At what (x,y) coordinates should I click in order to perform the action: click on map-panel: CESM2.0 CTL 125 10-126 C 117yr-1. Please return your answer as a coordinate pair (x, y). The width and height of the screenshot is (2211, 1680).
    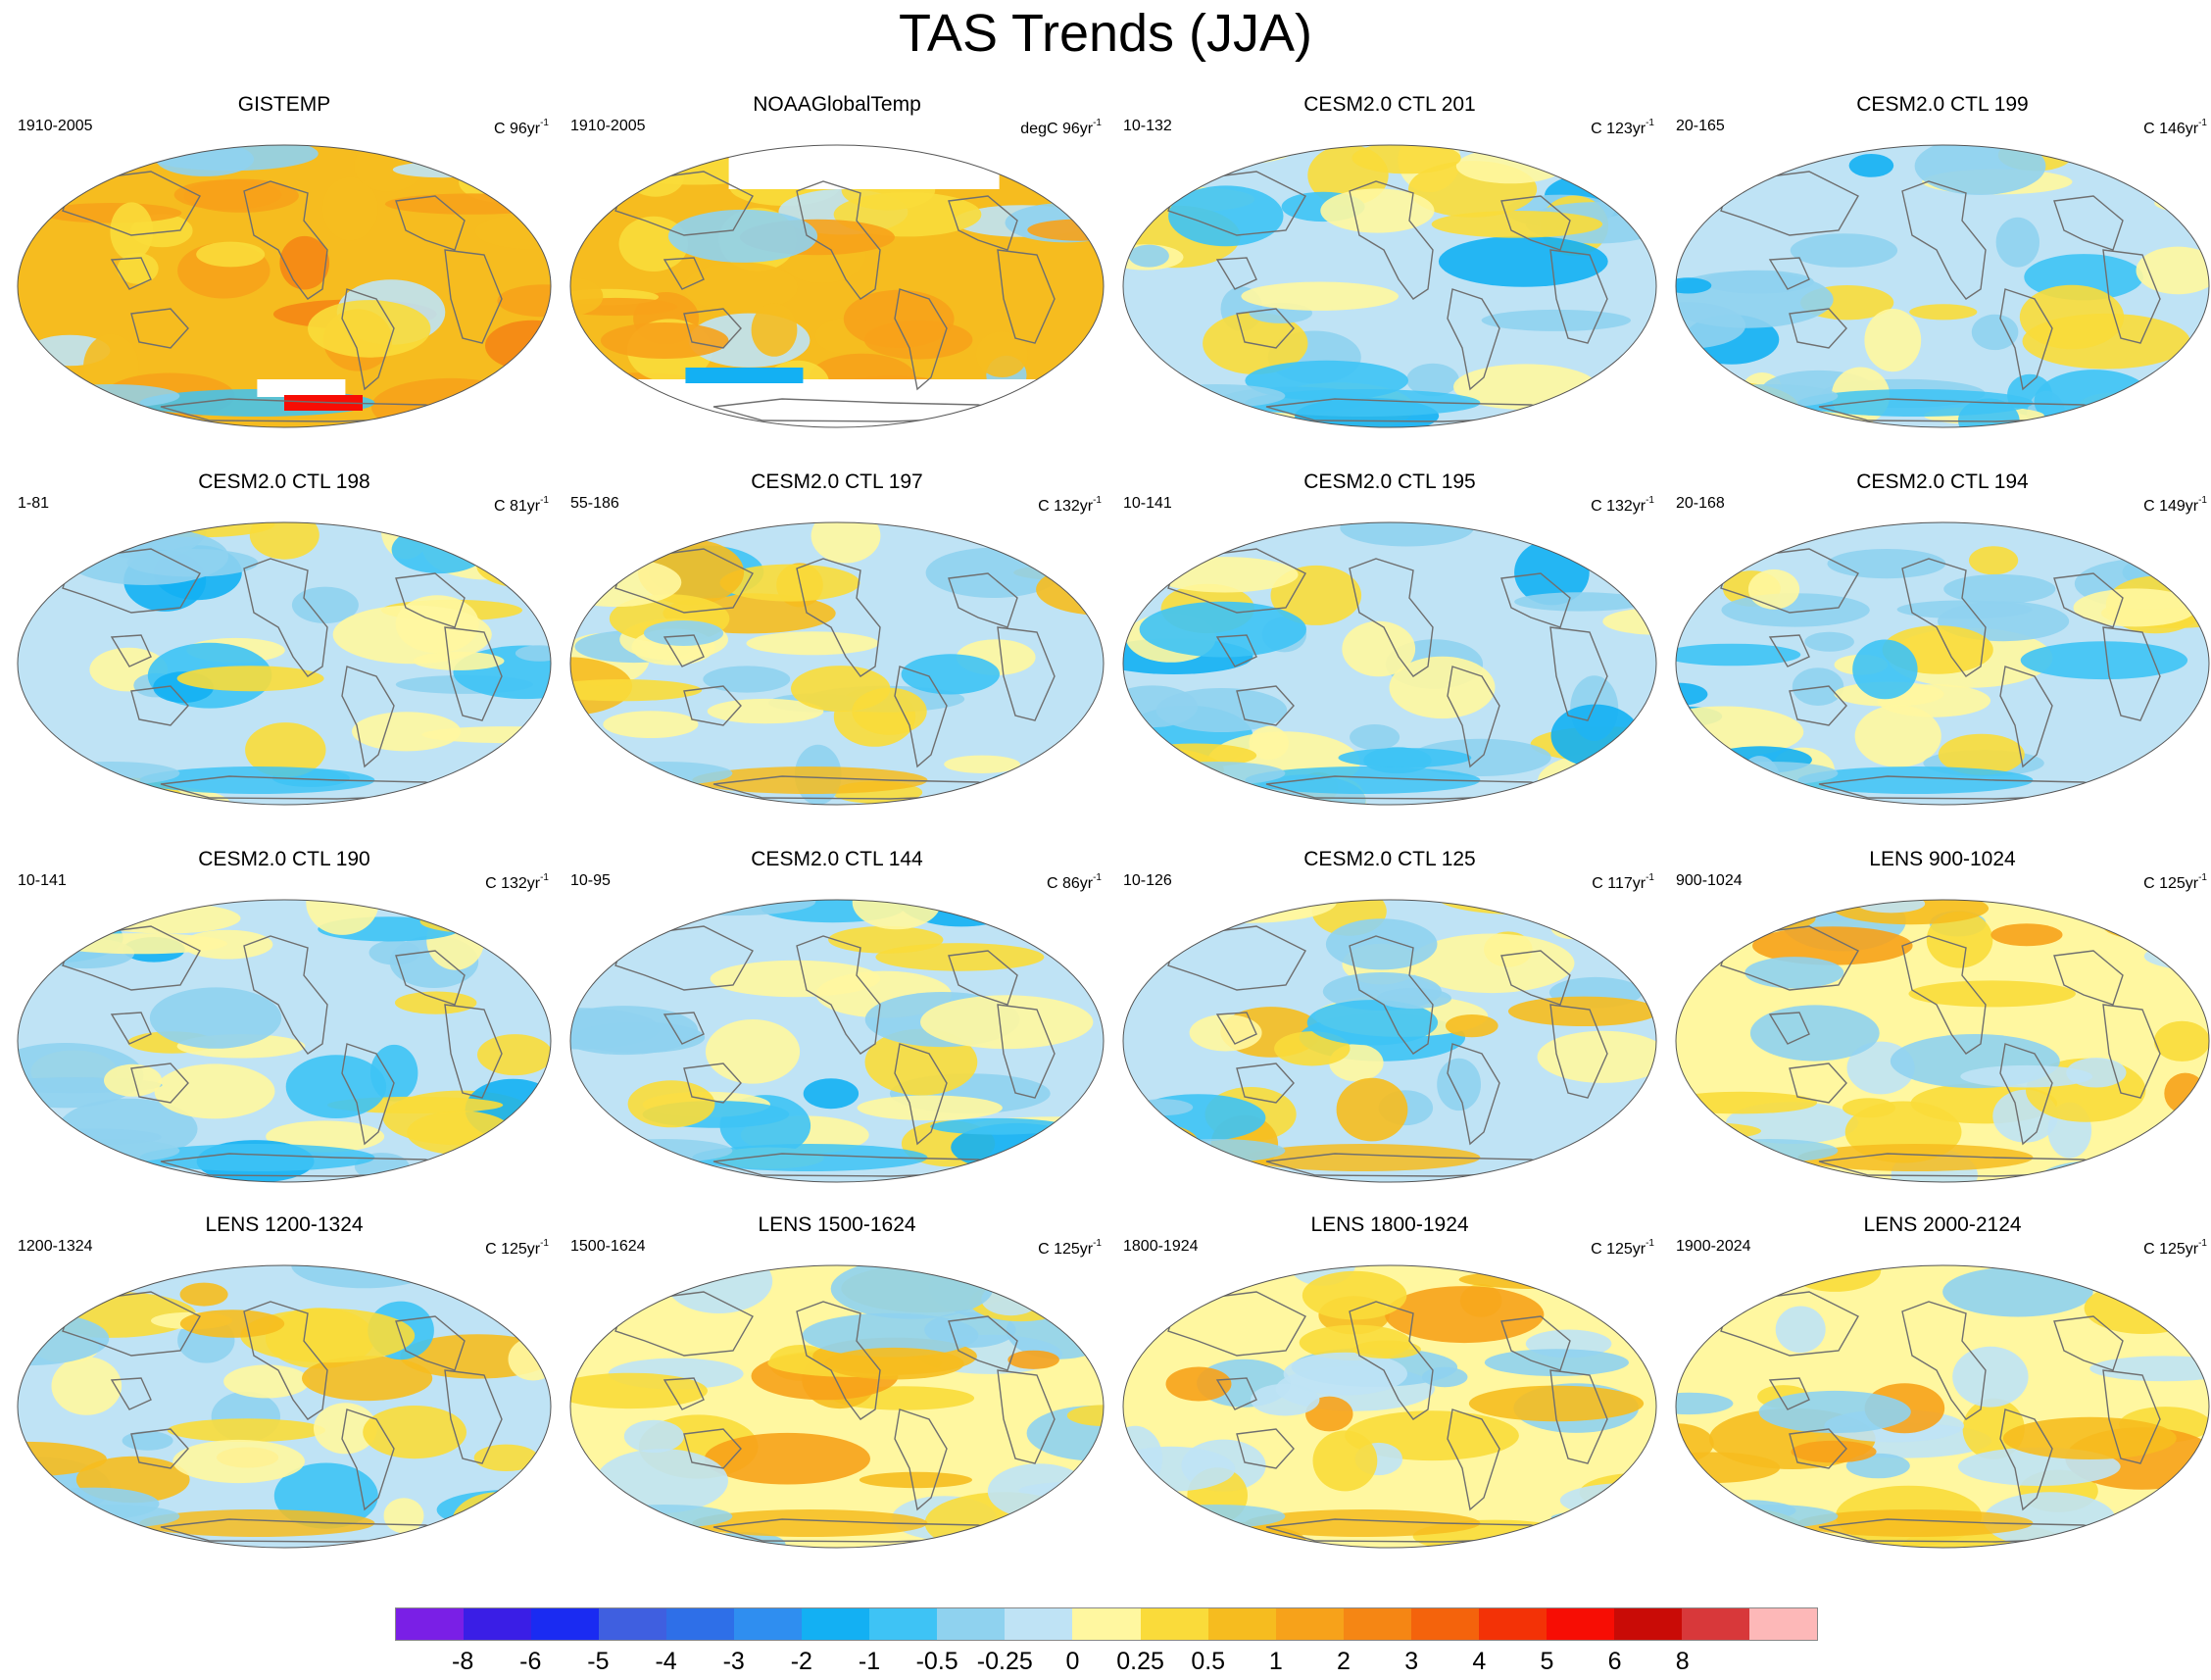
    Looking at the image, I should click on (1389, 1019).